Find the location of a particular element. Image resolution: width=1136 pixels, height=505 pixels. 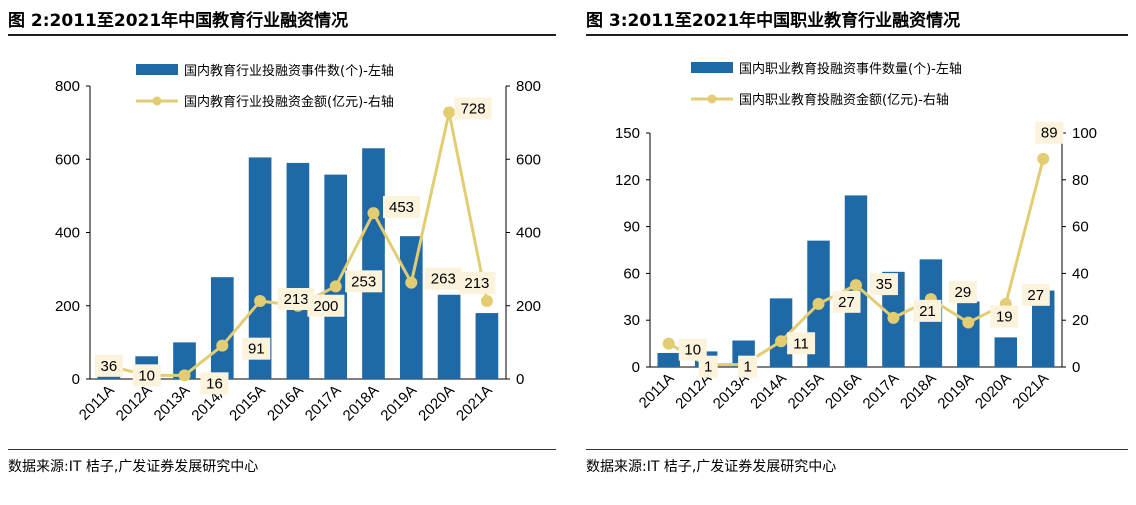

right-axis-tick-label: 40 is located at coordinates (1080, 273).